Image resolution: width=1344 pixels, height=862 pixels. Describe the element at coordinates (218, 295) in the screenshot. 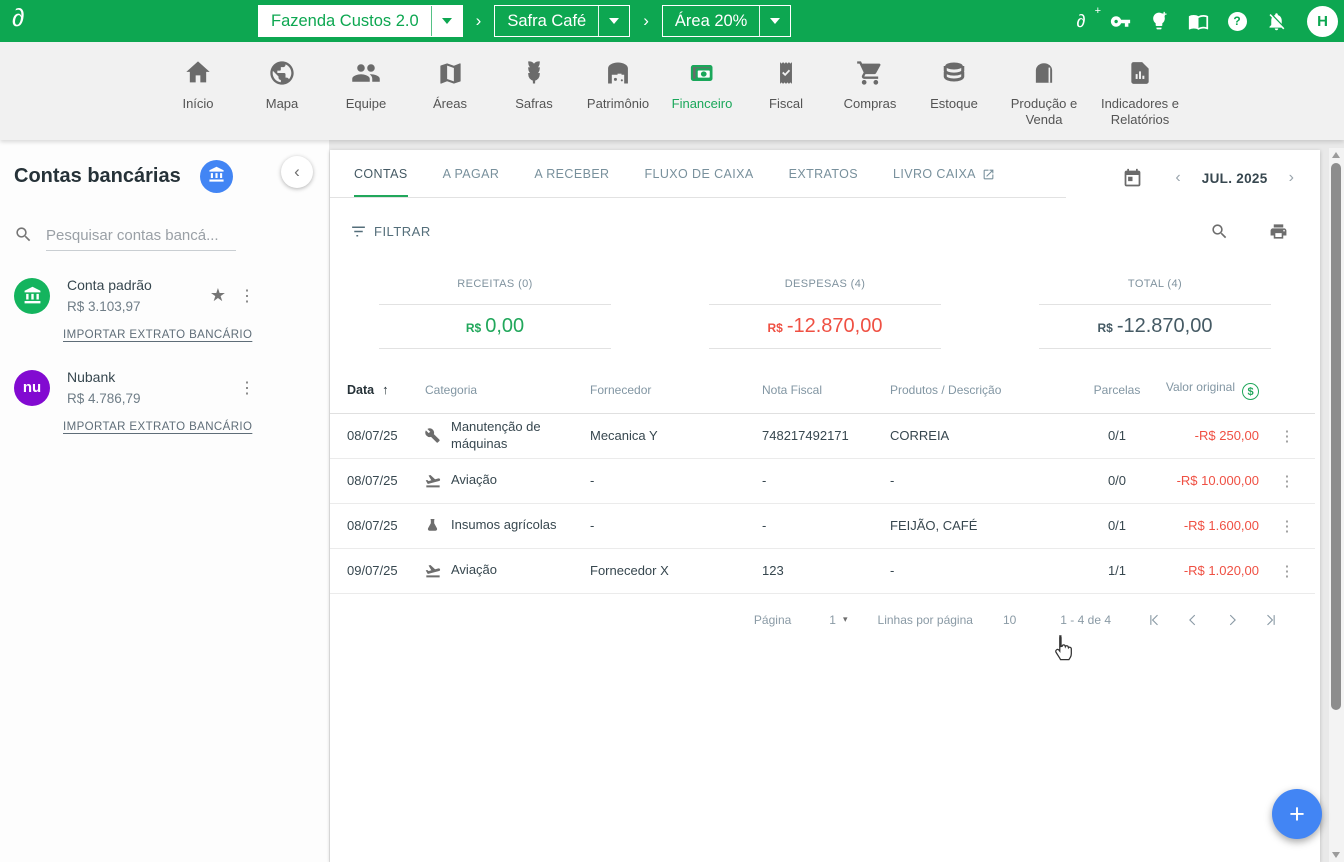

I see `star-icon: ★` at that location.